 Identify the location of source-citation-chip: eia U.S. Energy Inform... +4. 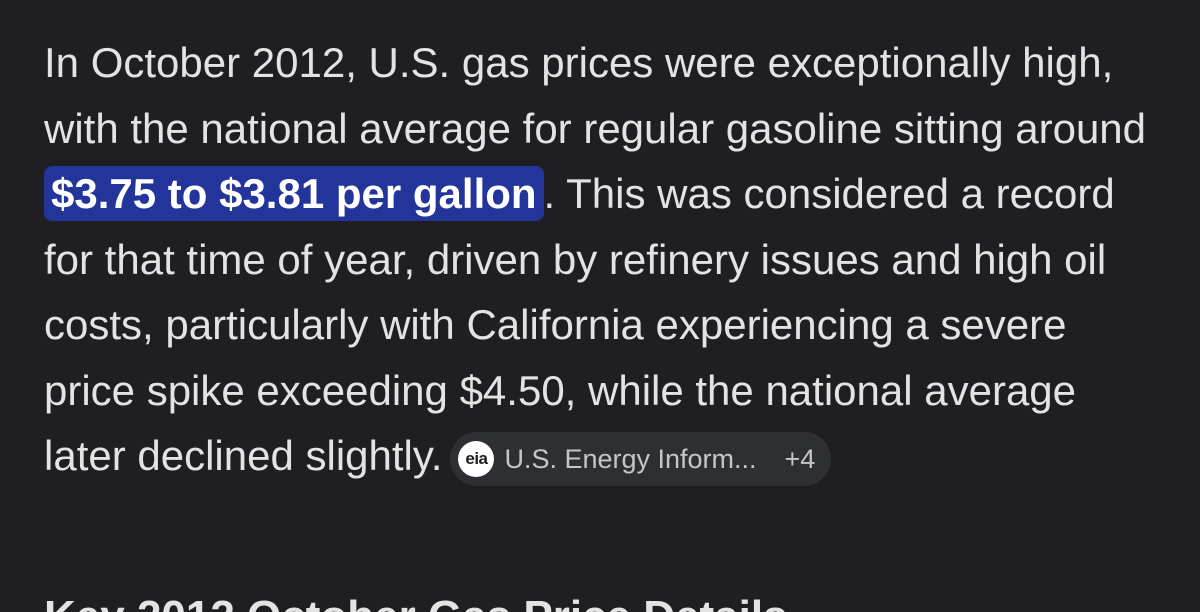
(641, 459).